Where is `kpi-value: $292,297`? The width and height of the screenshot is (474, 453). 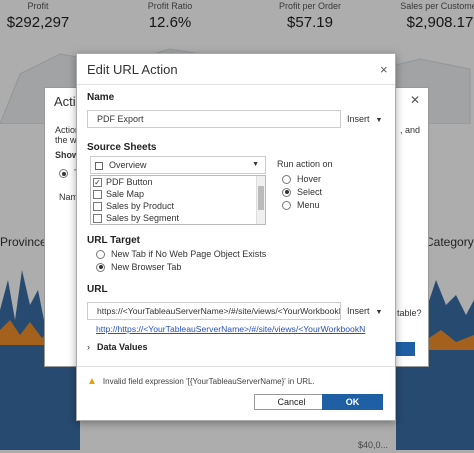 kpi-value: $292,297 is located at coordinates (38, 22).